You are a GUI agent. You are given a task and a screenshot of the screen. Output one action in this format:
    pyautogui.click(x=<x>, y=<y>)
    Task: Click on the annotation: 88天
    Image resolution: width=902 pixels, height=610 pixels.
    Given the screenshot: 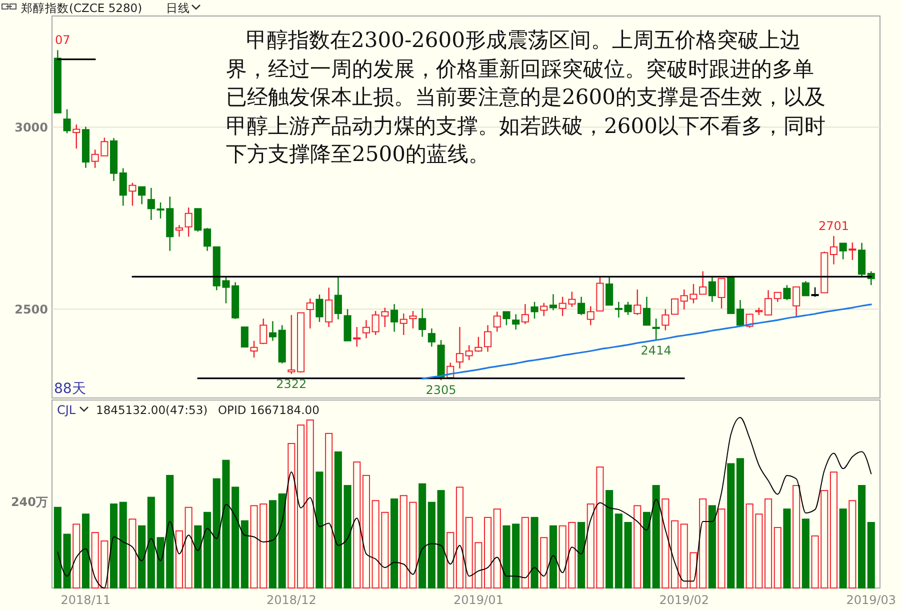 What is the action you would take?
    pyautogui.click(x=70, y=389)
    